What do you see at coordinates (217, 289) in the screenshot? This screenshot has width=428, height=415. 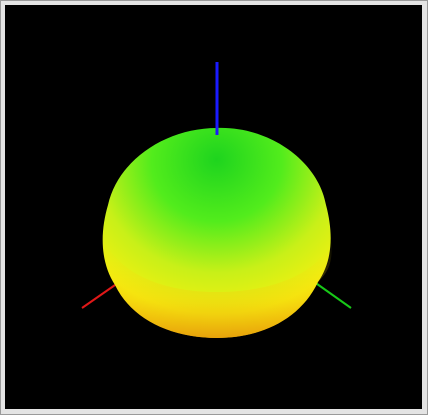 I see `pattern-lobe-shading` at bounding box center [217, 289].